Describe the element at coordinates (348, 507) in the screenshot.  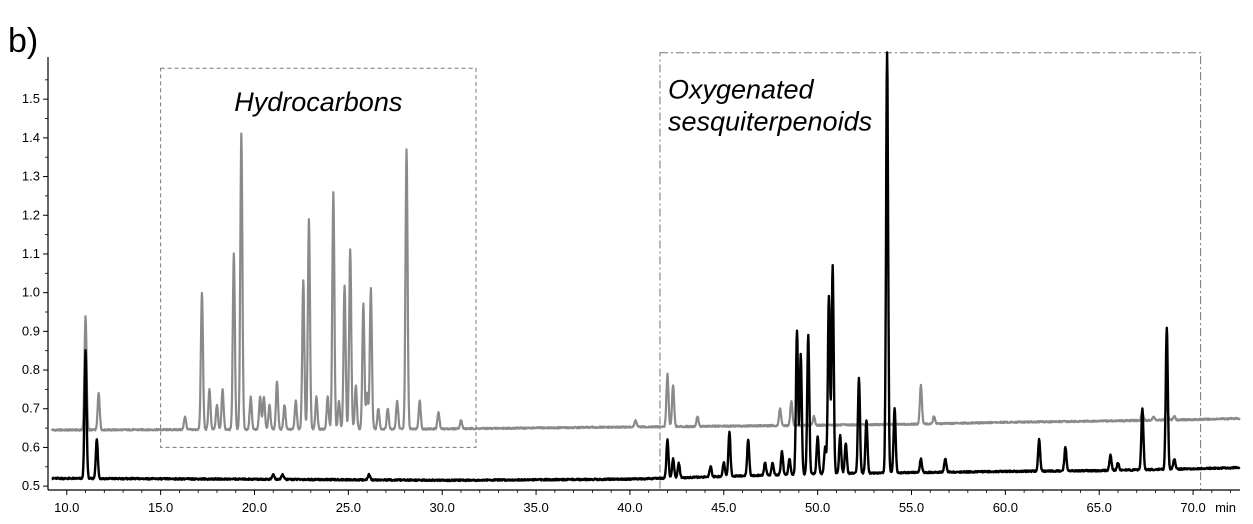
I see `x-tick-label: 25.0` at that location.